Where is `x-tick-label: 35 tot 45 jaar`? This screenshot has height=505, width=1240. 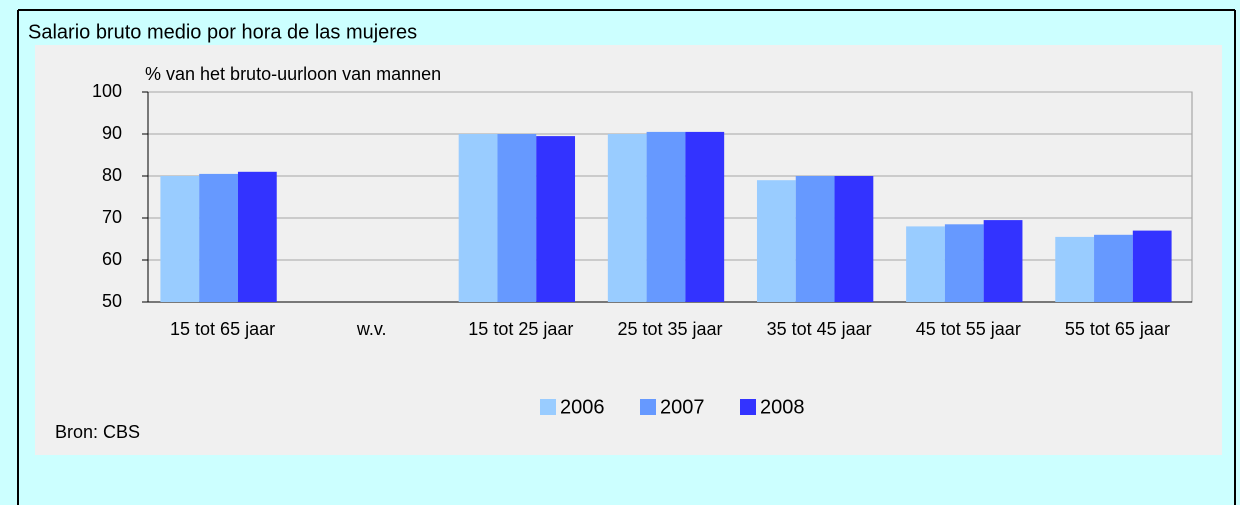
x-tick-label: 35 tot 45 jaar is located at coordinates (819, 329).